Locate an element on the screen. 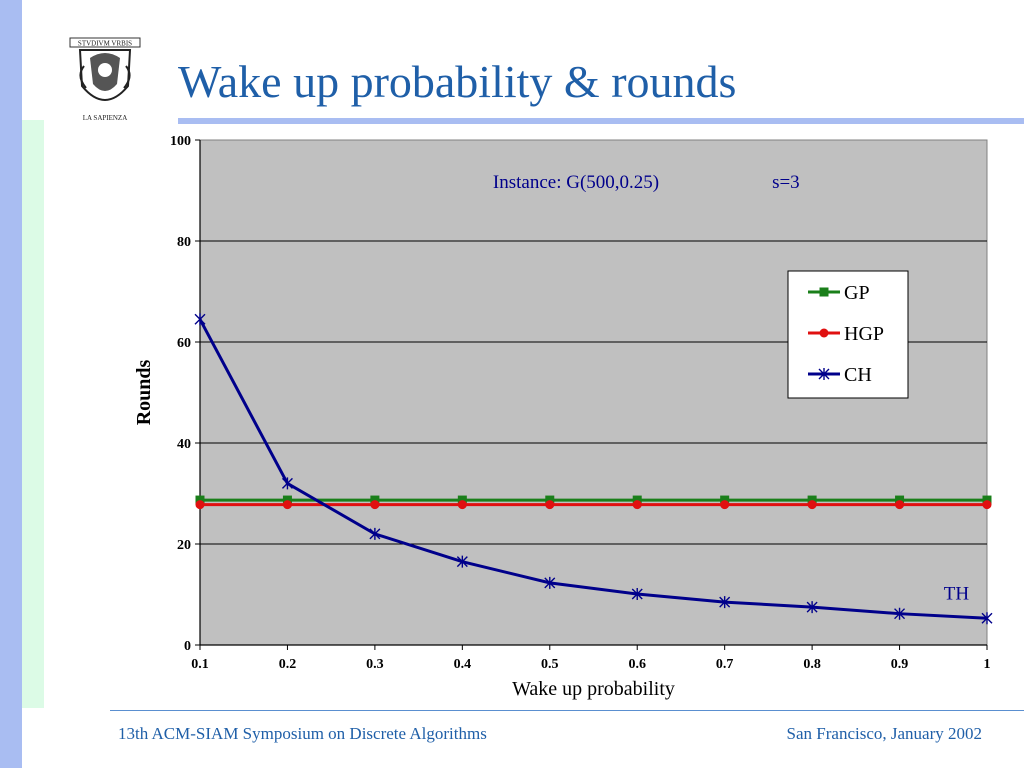  logo-caption: LA SAPIENZA is located at coordinates (105, 118).